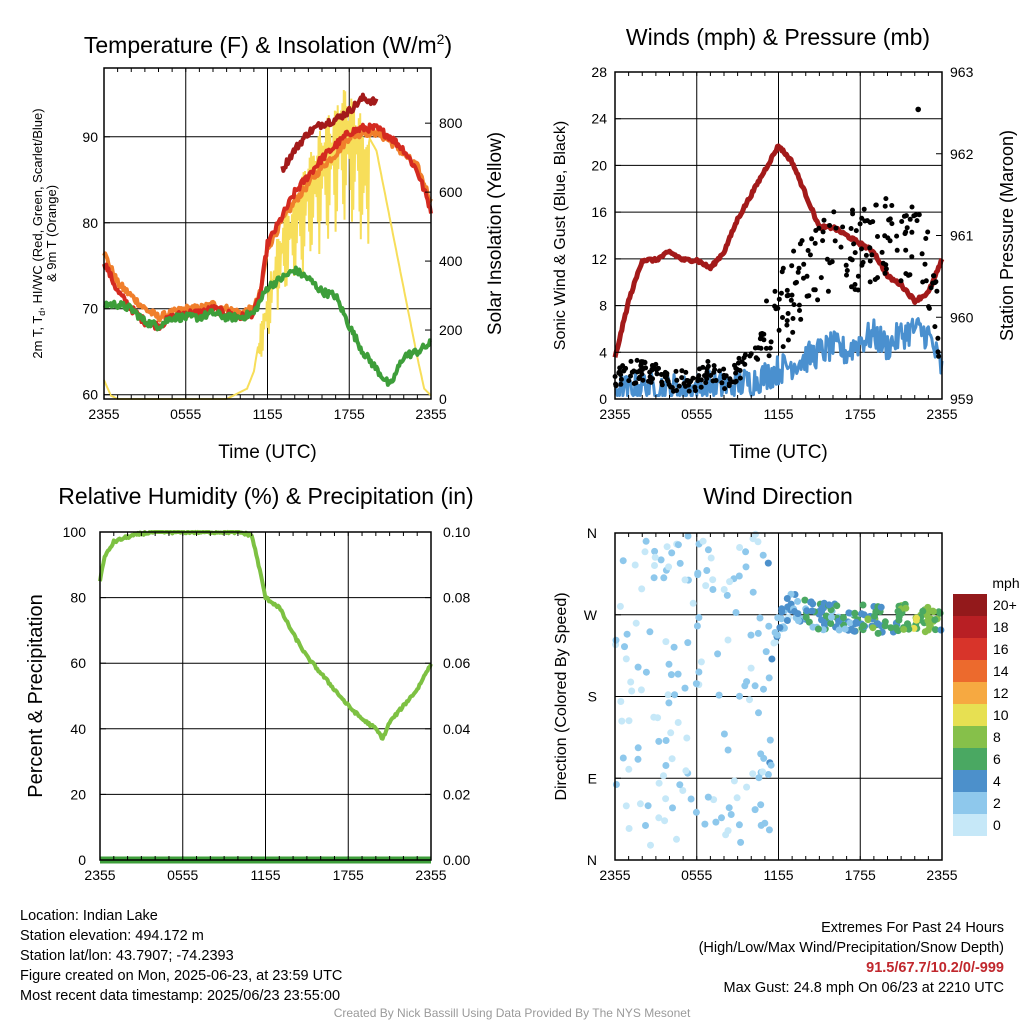  What do you see at coordinates (614, 875) in the screenshot?
I see `direction-x-tick-label: 2355` at bounding box center [614, 875].